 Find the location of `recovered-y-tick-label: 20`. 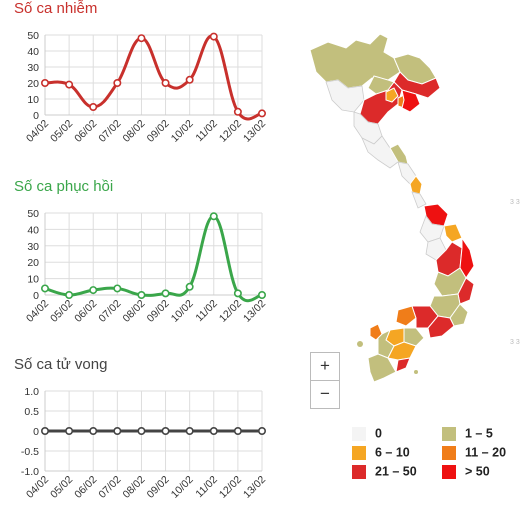

recovered-y-tick-label: 20 is located at coordinates (33, 263).